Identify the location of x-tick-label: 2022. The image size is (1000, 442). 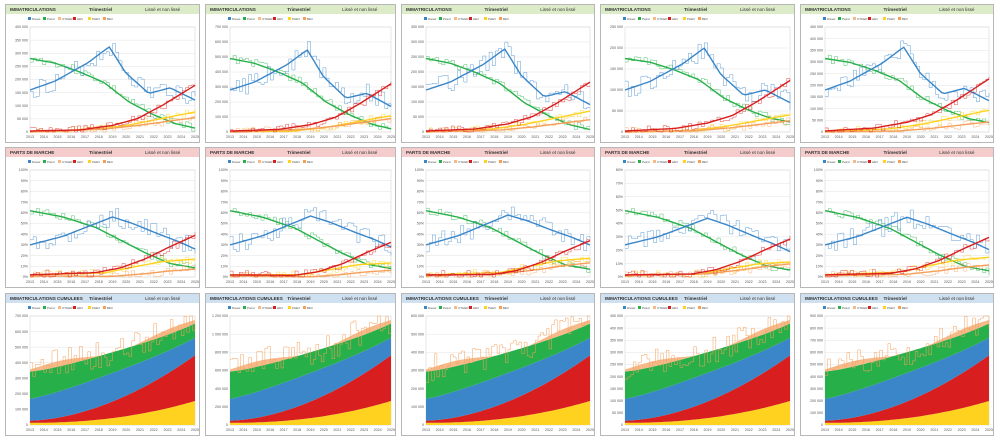
(948, 137).